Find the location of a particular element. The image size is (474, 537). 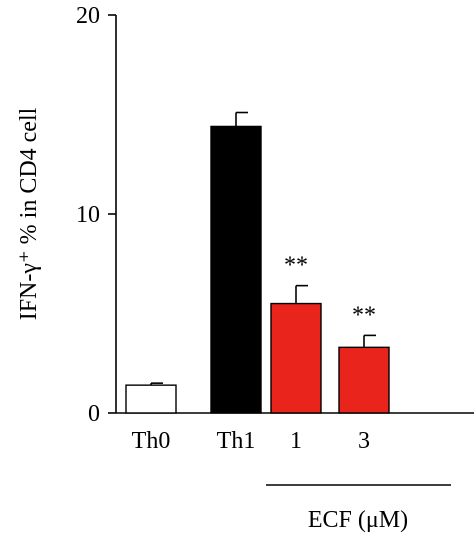

bar-Th1 is located at coordinates (236, 269).